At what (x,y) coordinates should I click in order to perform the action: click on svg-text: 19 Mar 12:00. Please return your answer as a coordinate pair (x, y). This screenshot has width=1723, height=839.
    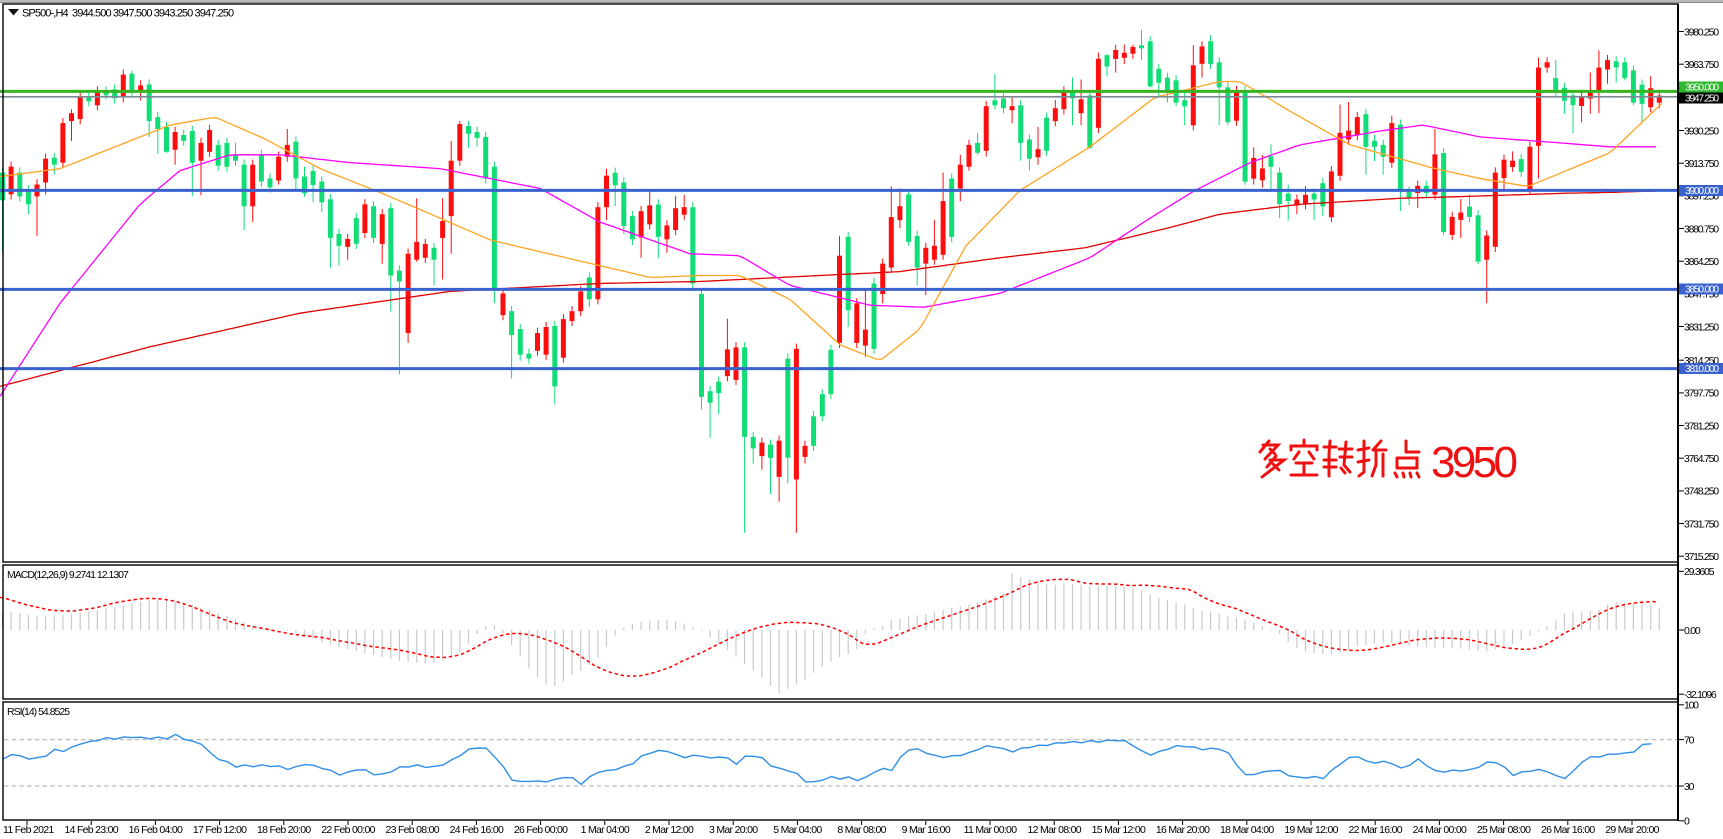
    Looking at the image, I should click on (1311, 830).